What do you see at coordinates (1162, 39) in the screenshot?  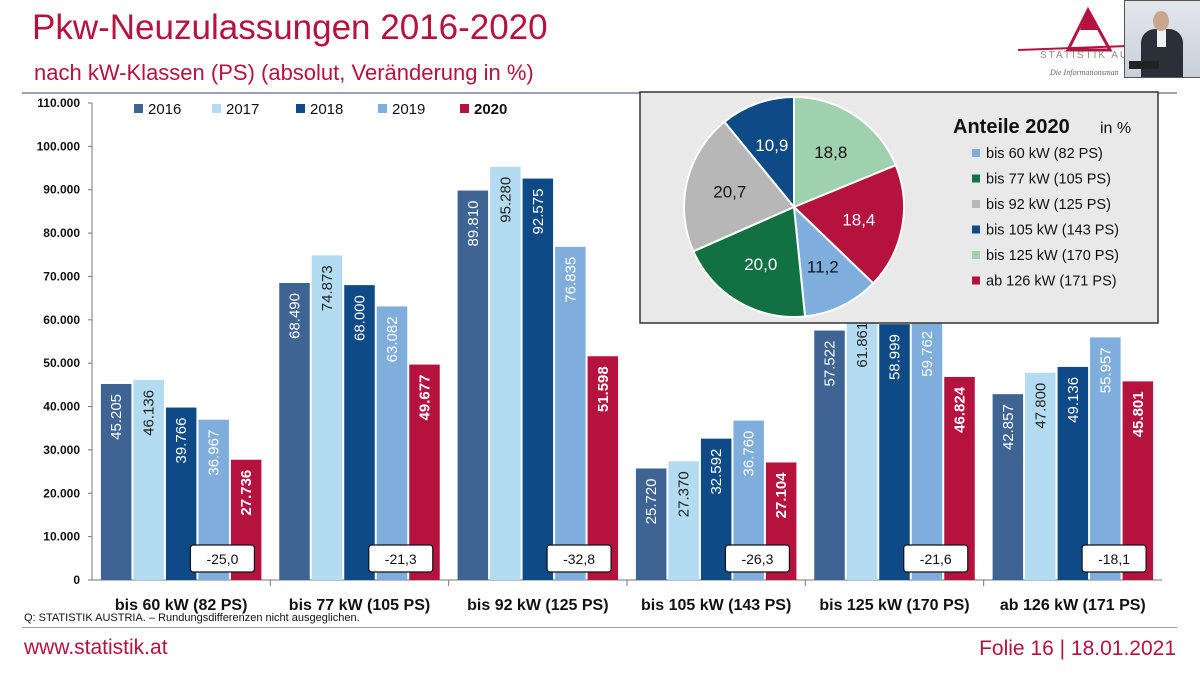 I see `presenter-video-thumbnail` at bounding box center [1162, 39].